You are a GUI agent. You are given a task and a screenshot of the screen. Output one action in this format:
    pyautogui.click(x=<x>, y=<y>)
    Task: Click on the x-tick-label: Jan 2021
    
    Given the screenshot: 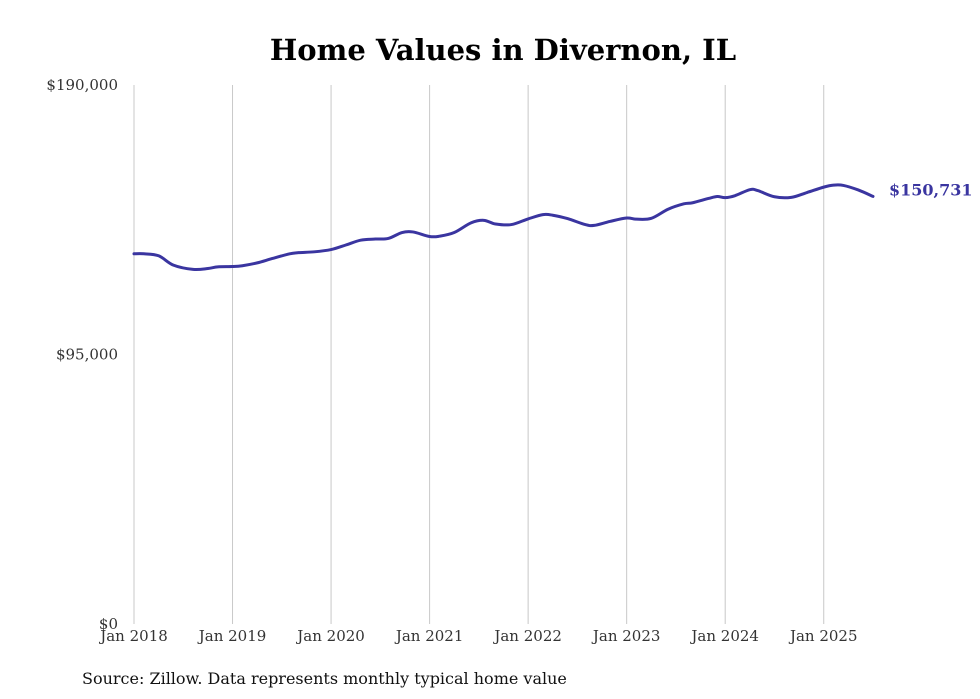 What is the action you would take?
    pyautogui.click(x=429, y=636)
    